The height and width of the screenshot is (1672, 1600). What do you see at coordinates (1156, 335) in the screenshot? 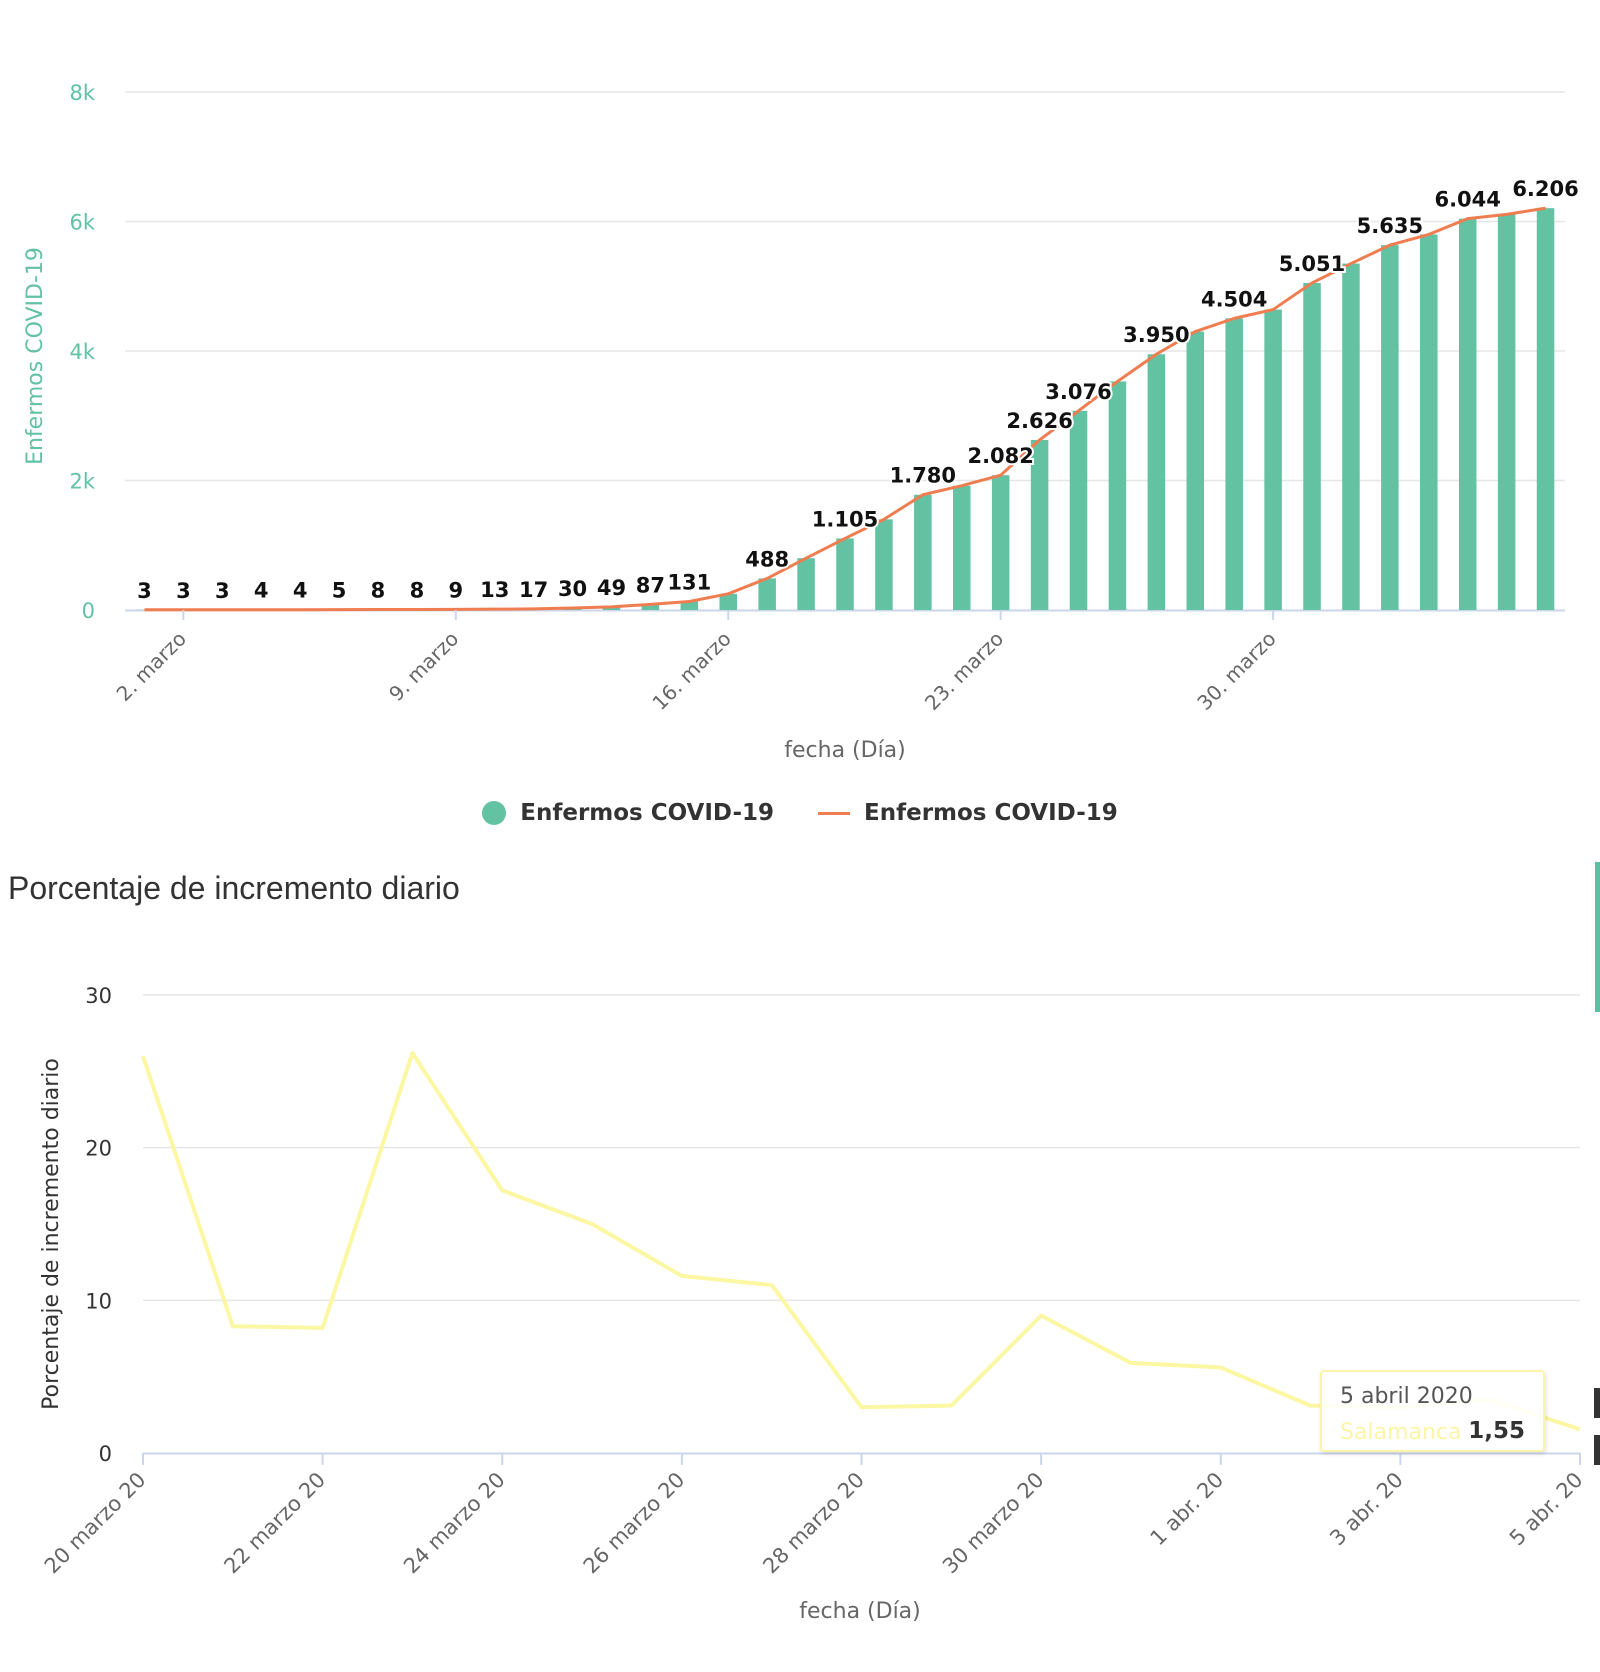
I see `data-label: 3.950` at bounding box center [1156, 335].